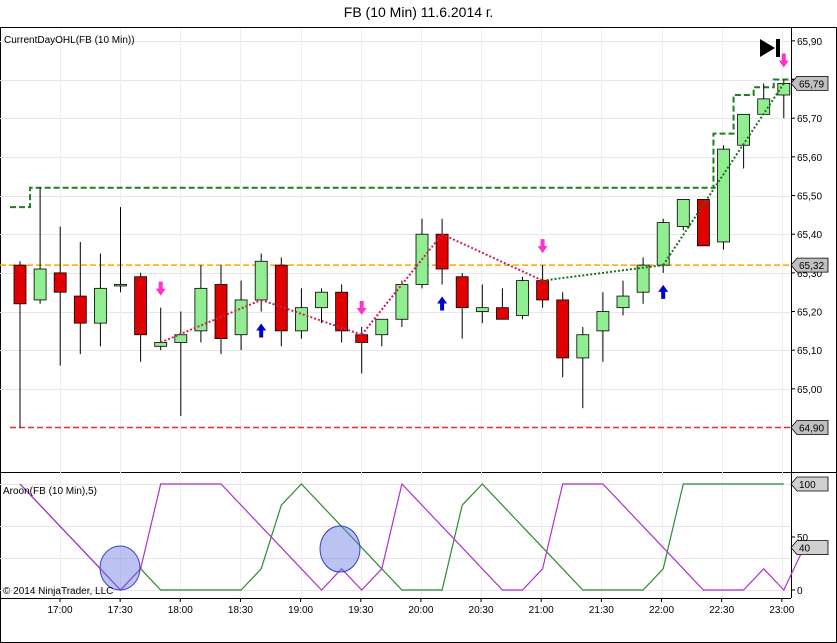  Describe the element at coordinates (770, 48) in the screenshot. I see `skip-to-end-icon` at that location.